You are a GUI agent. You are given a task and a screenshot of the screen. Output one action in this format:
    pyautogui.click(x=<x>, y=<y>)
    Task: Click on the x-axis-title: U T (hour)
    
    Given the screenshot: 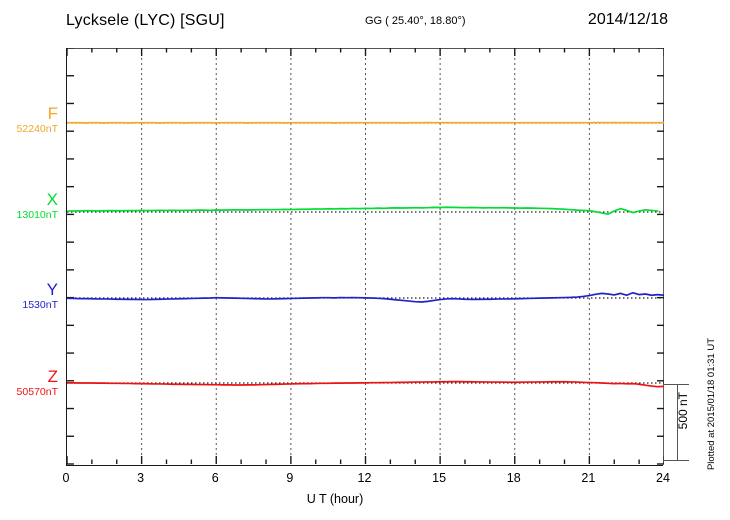 What is the action you would take?
    pyautogui.click(x=365, y=499)
    